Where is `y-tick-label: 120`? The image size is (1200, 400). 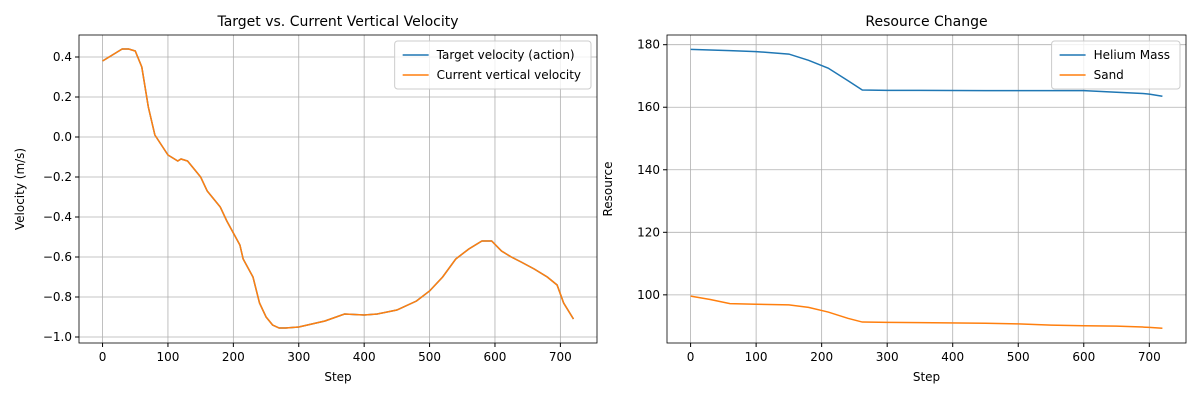 y-tick-label: 120 is located at coordinates (648, 232).